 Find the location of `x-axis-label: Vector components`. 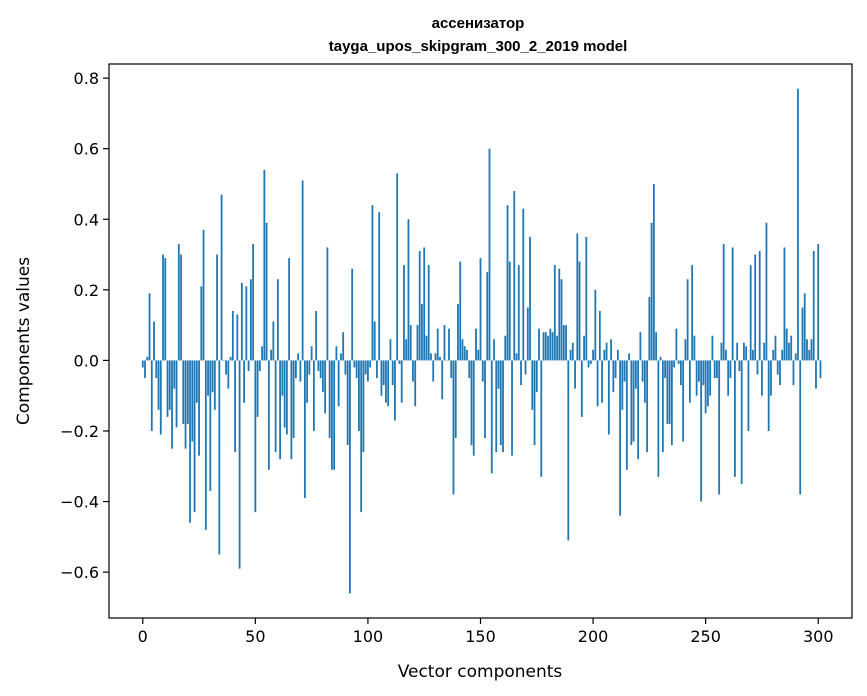

x-axis-label: Vector components is located at coordinates (480, 672).